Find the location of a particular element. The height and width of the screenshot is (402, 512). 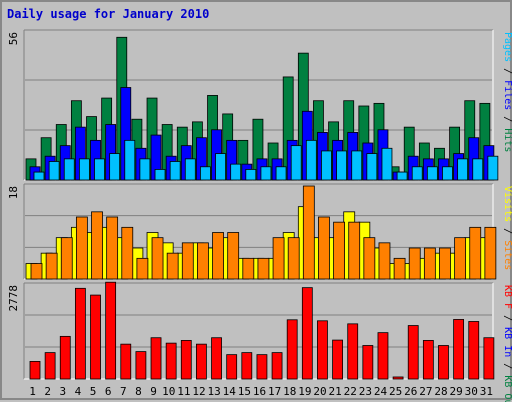

axis-label-kbytes: KB F / KB In / KB Out is located at coordinates (507, 343).